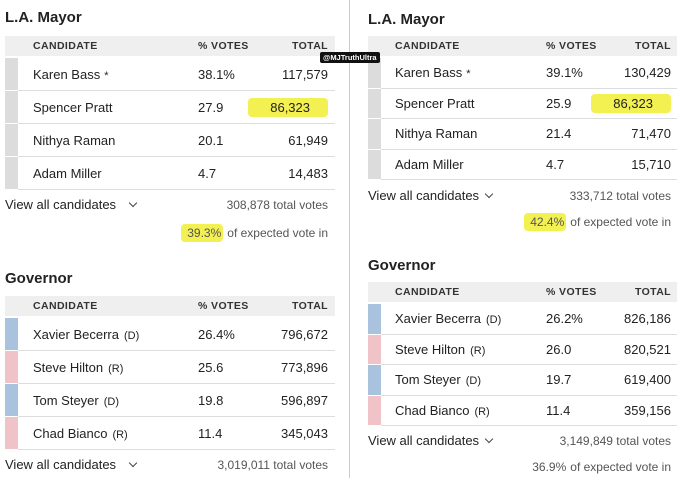 This screenshot has height=478, width=680. I want to click on vote-percent: 25.9, so click(559, 103).